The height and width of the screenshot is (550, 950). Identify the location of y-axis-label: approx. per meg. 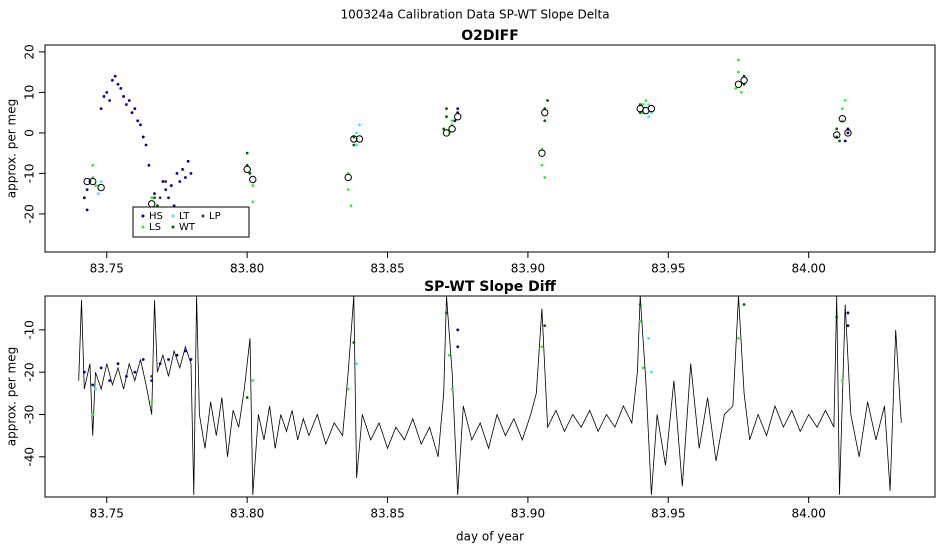
(12, 396).